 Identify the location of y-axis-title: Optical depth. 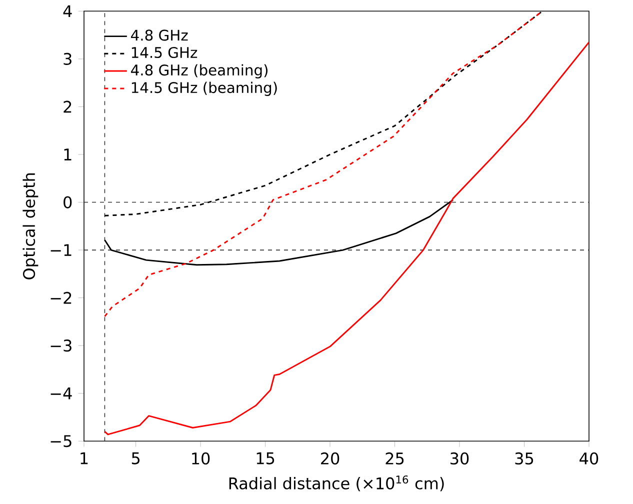
(30, 226).